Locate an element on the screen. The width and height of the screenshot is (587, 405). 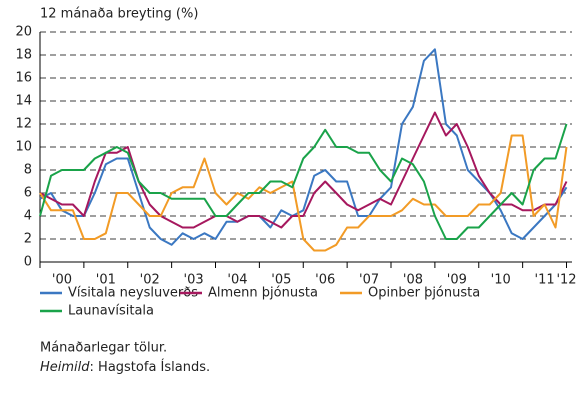
source-text: : Hagstofa Íslands. is located at coordinates (150, 367).